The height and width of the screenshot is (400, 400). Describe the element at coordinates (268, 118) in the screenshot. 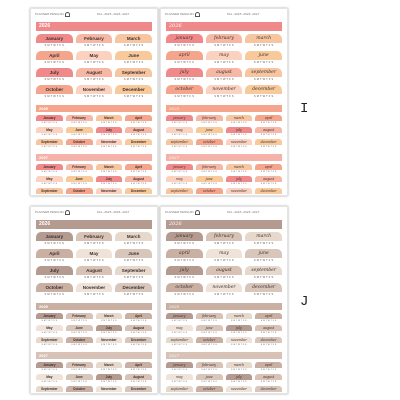

I see `month-label: april` at that location.